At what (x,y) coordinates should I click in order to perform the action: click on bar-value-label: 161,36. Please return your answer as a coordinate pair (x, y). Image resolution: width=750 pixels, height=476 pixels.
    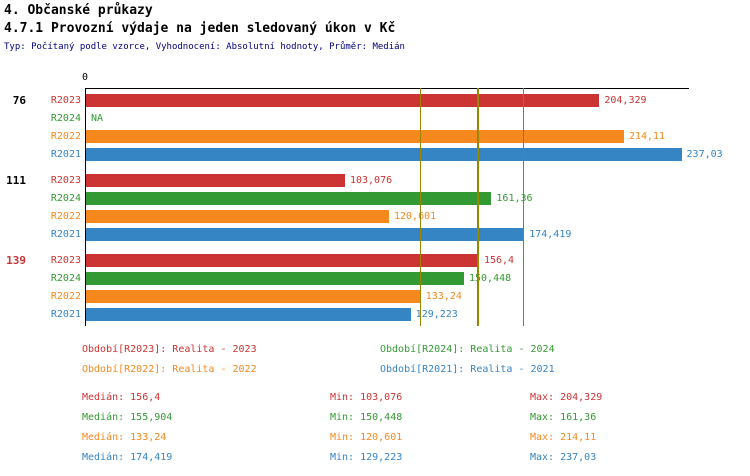
    Looking at the image, I should click on (514, 198).